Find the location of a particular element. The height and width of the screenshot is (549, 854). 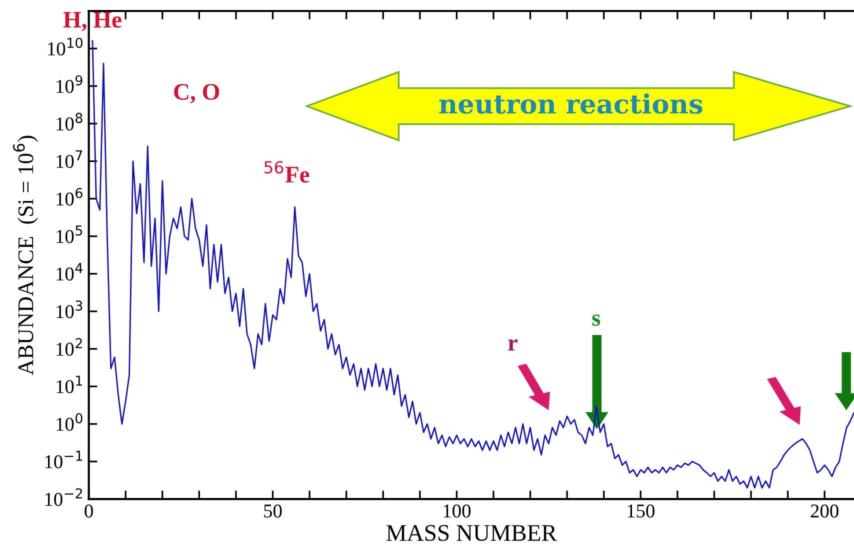

y-tick-label: 10$^{2}$ is located at coordinates (69, 347).